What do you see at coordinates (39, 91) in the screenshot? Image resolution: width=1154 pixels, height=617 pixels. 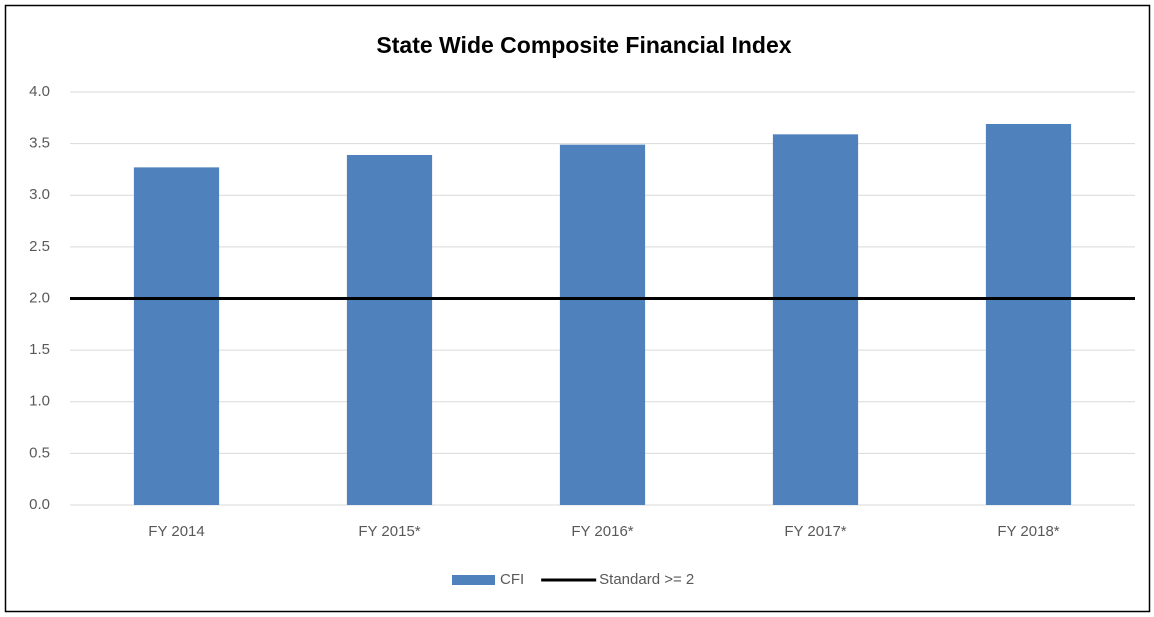 I see `y-tick-label: 4.0` at bounding box center [39, 91].